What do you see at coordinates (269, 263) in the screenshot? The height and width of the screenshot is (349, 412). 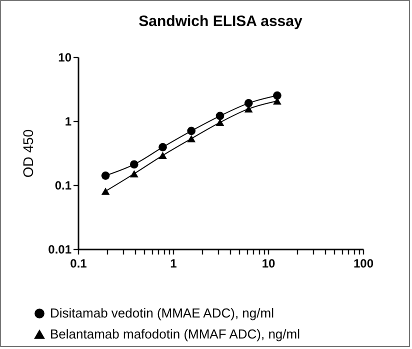 I see `x-tick-label: 10` at bounding box center [269, 263].